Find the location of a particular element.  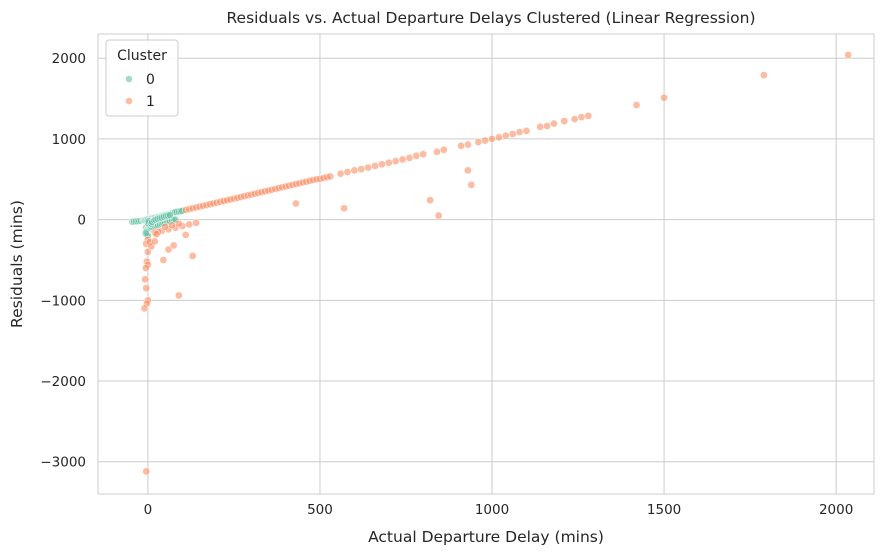

x-axis-label: Actual Departure Delay (mins) is located at coordinates (486, 537).